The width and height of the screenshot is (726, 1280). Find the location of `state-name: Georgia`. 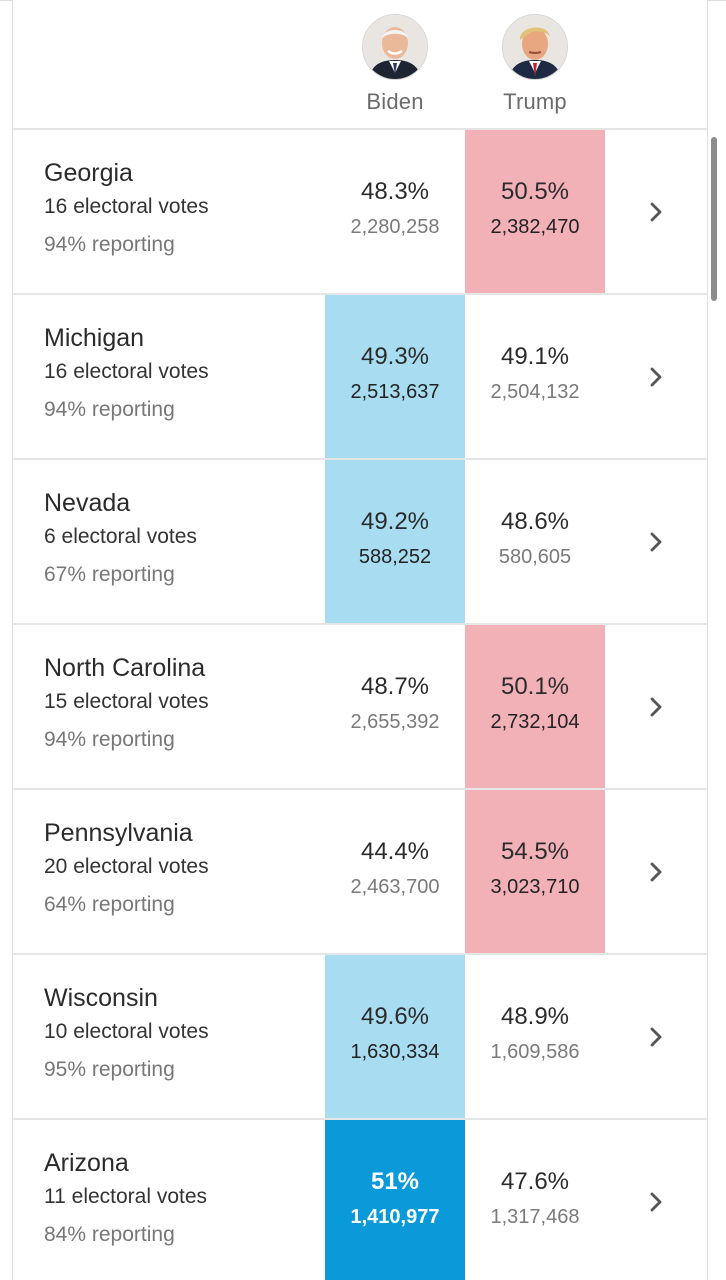

state-name: Georgia is located at coordinates (88, 173).